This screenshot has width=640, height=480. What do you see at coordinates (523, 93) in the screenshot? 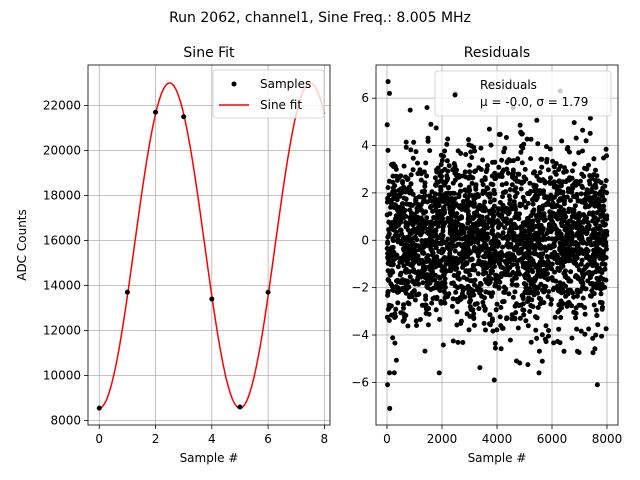
I see `residuals-legend: Residuals μ = -0.0, σ = 1.79` at bounding box center [523, 93].